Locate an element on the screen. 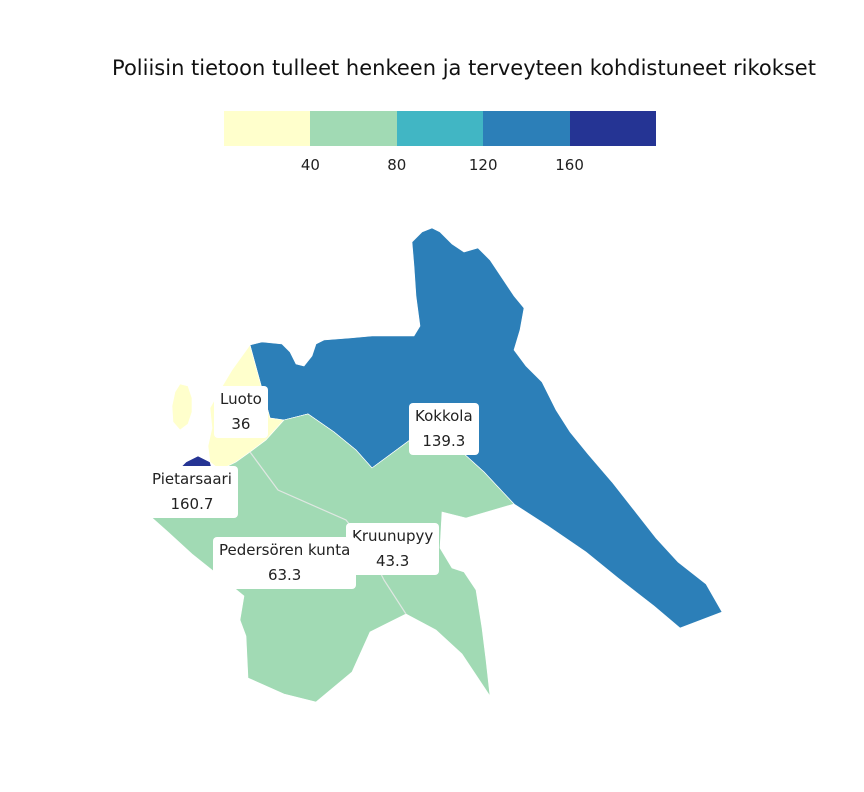 This screenshot has height=792, width=864. label-pedersoren-kunta-name: Pedersören kunta is located at coordinates (285, 550).